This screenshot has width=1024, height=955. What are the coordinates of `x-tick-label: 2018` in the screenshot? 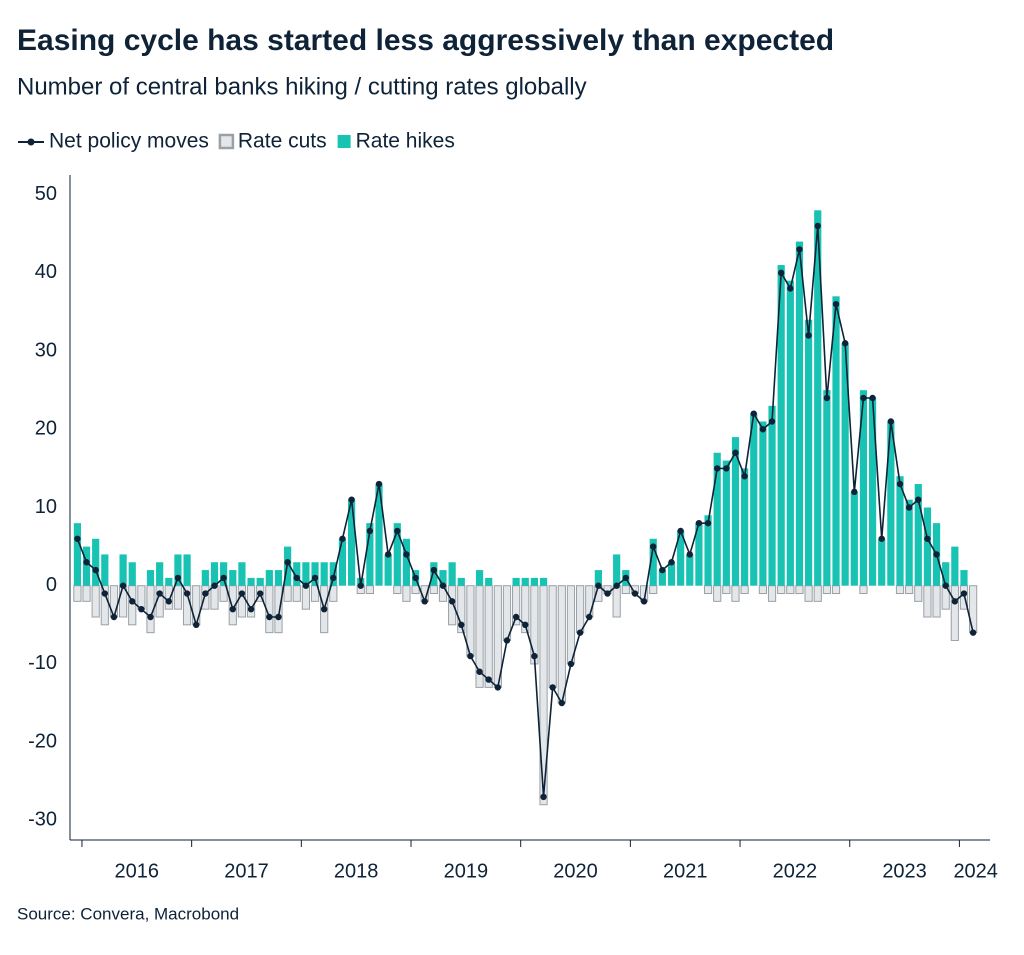 It's located at (356, 871).